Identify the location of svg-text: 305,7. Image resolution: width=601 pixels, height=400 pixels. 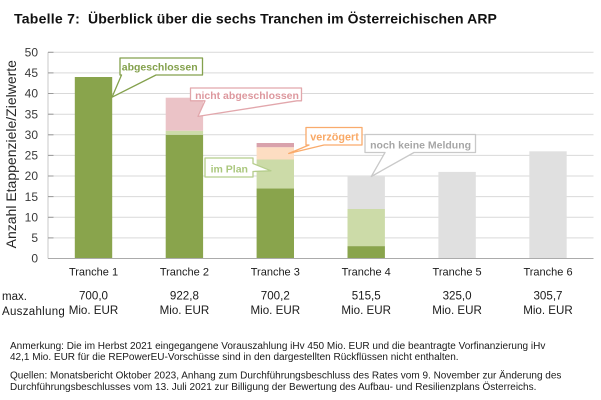
(547, 296).